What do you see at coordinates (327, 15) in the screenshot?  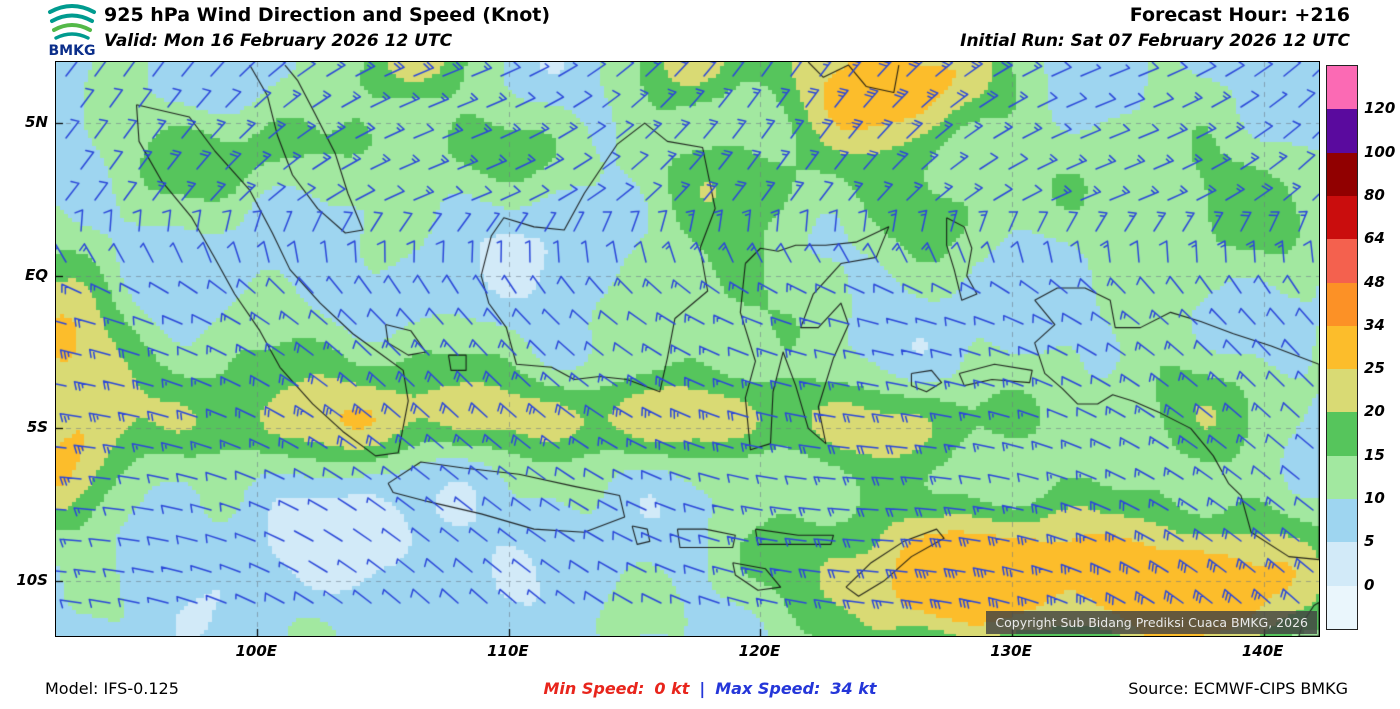 I see `page-title: 925 hPa Wind Direction and Speed (Knot)` at bounding box center [327, 15].